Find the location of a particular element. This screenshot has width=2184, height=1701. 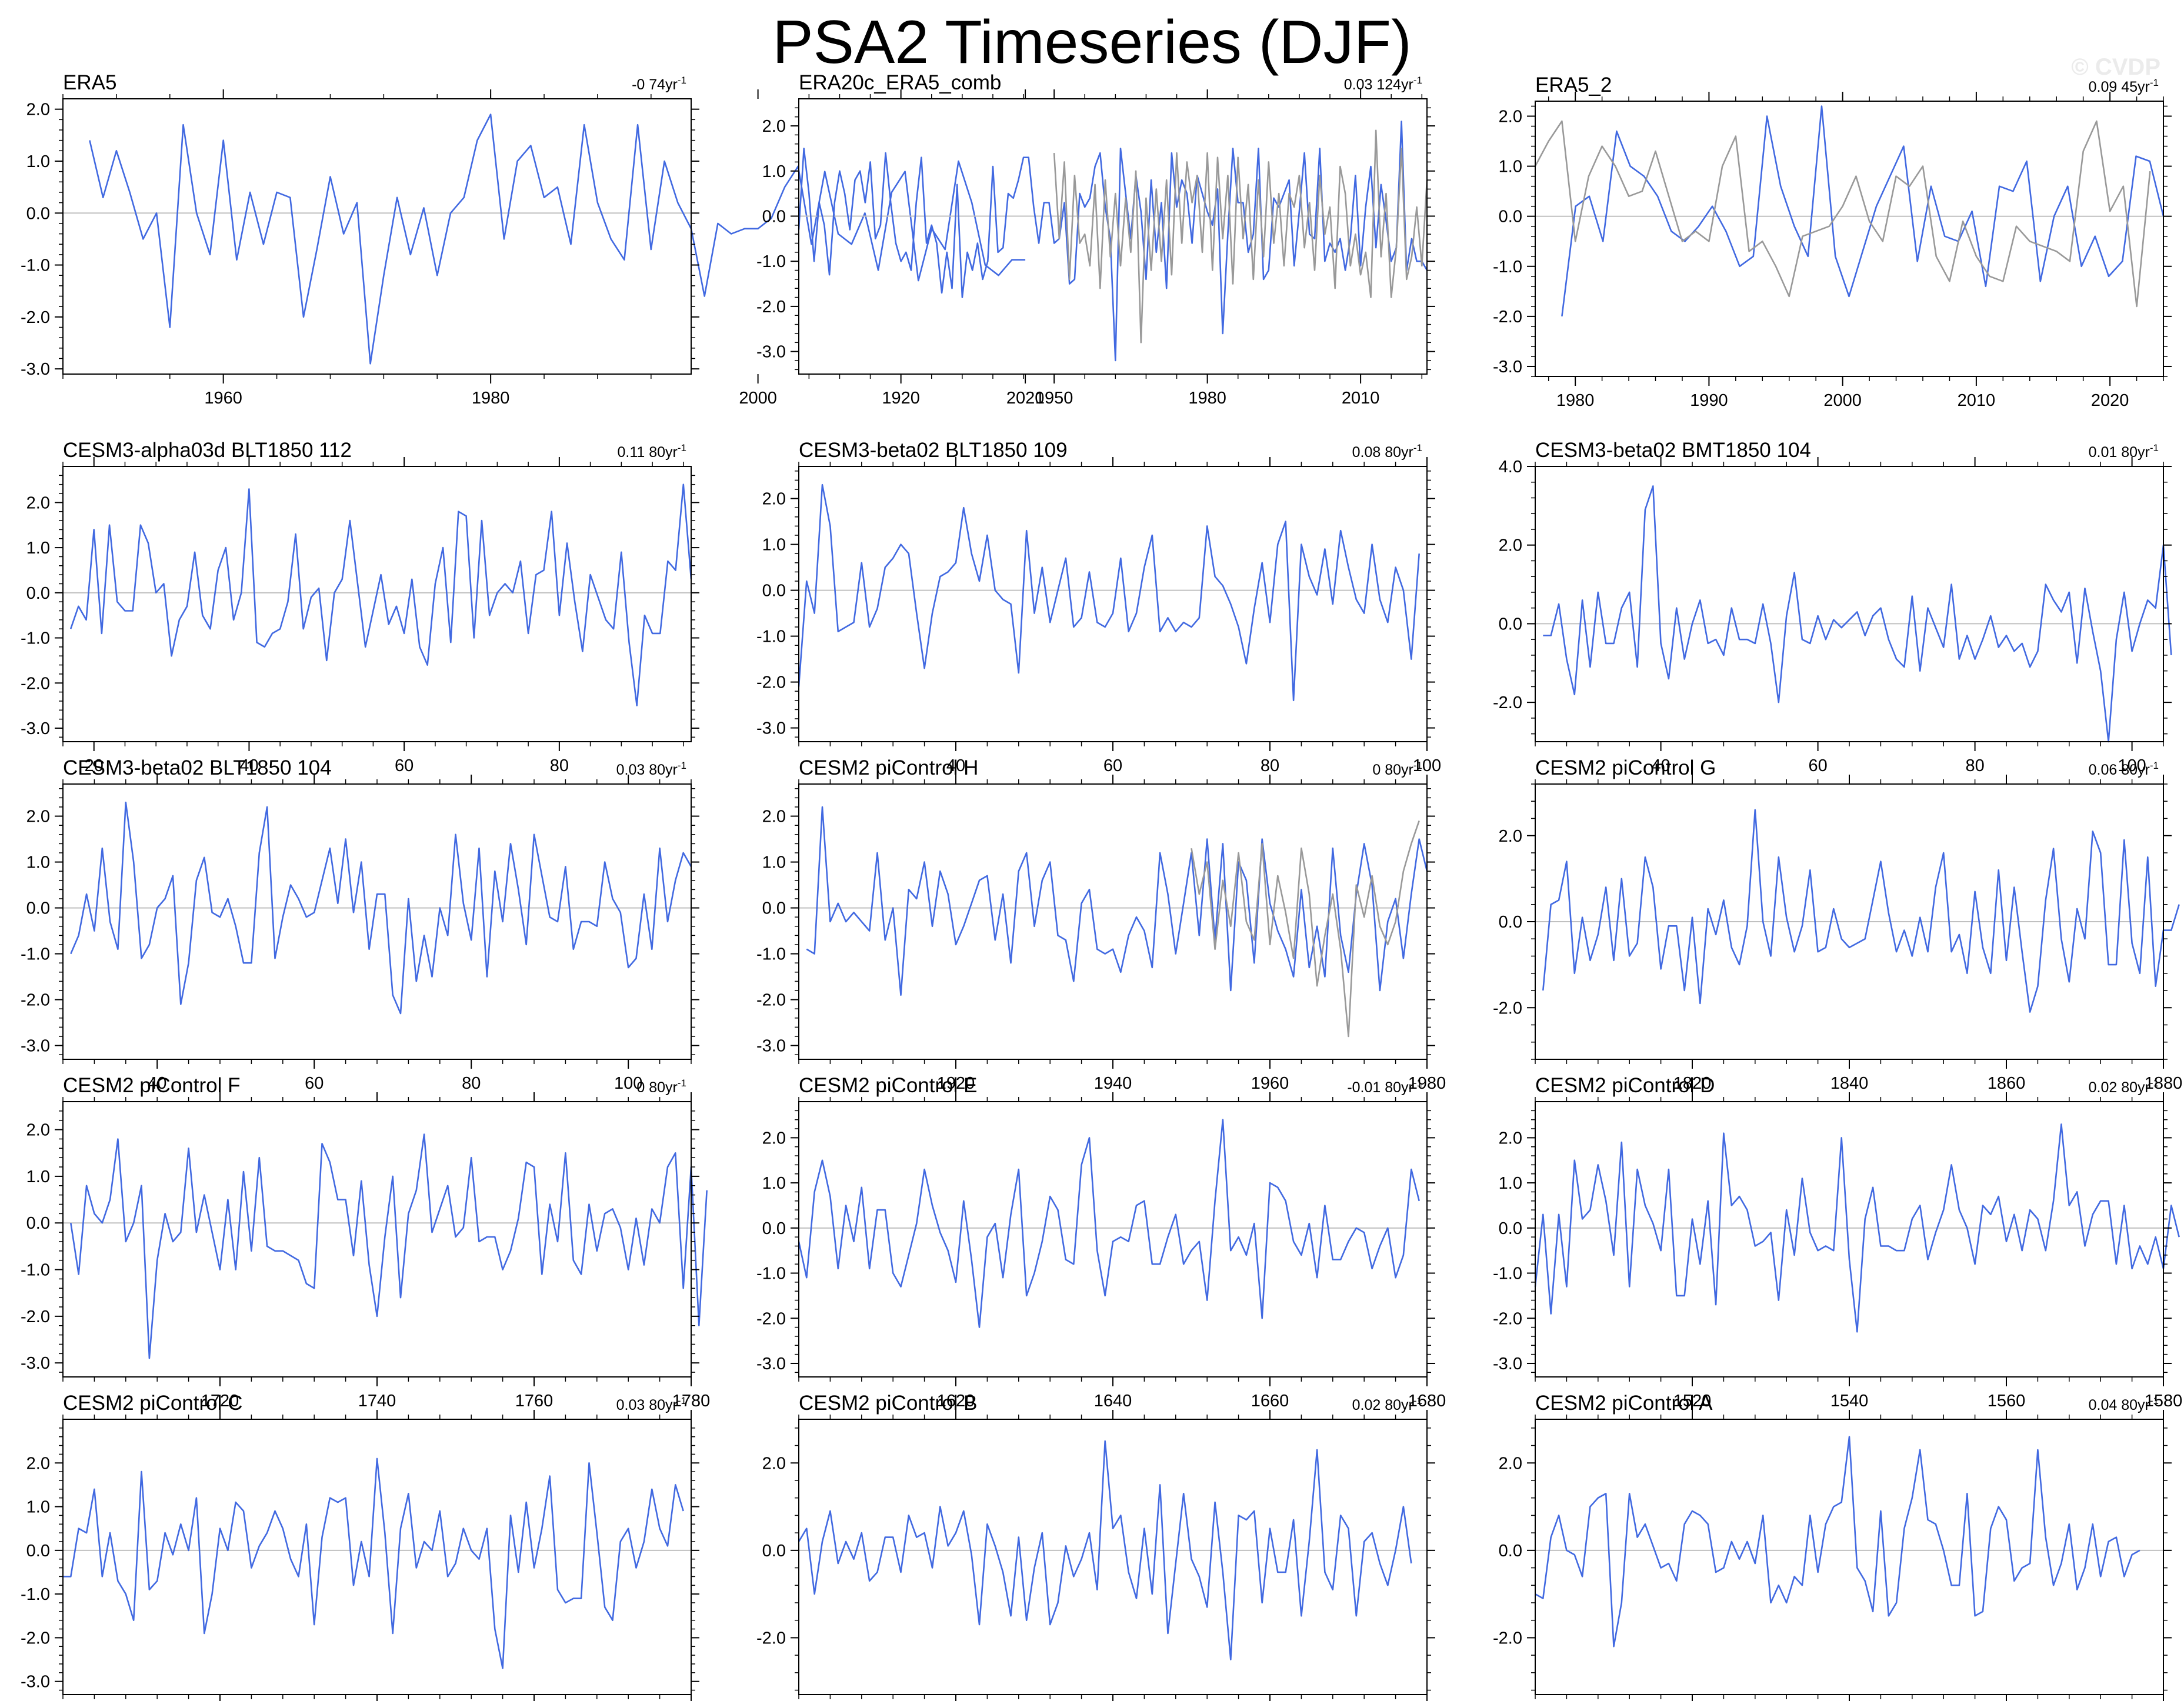

x-tick-label: 2020 is located at coordinates (1025, 398).